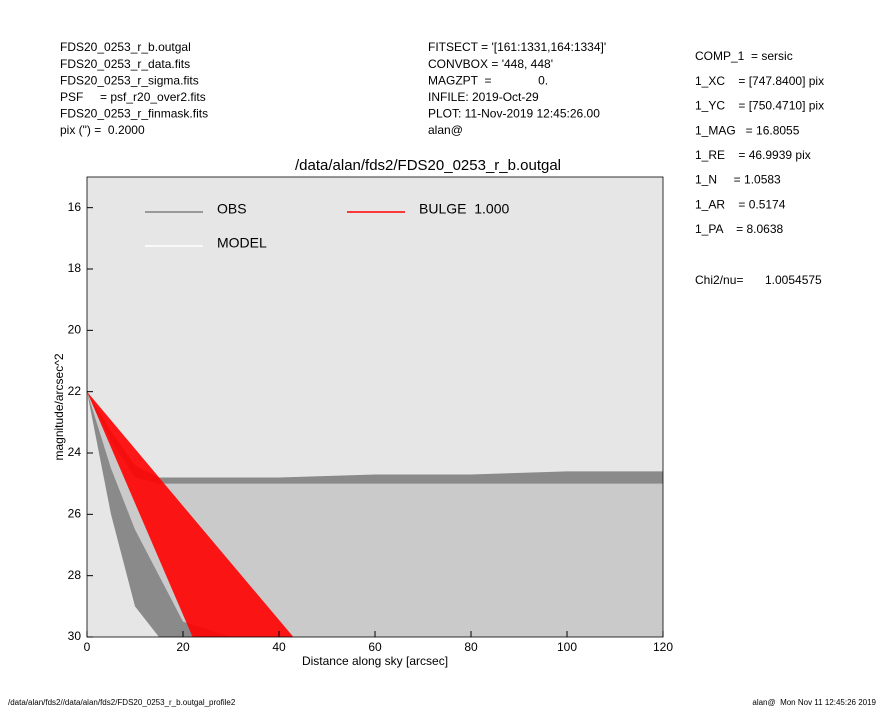  I want to click on y-tick-label: 16, so click(75, 207).